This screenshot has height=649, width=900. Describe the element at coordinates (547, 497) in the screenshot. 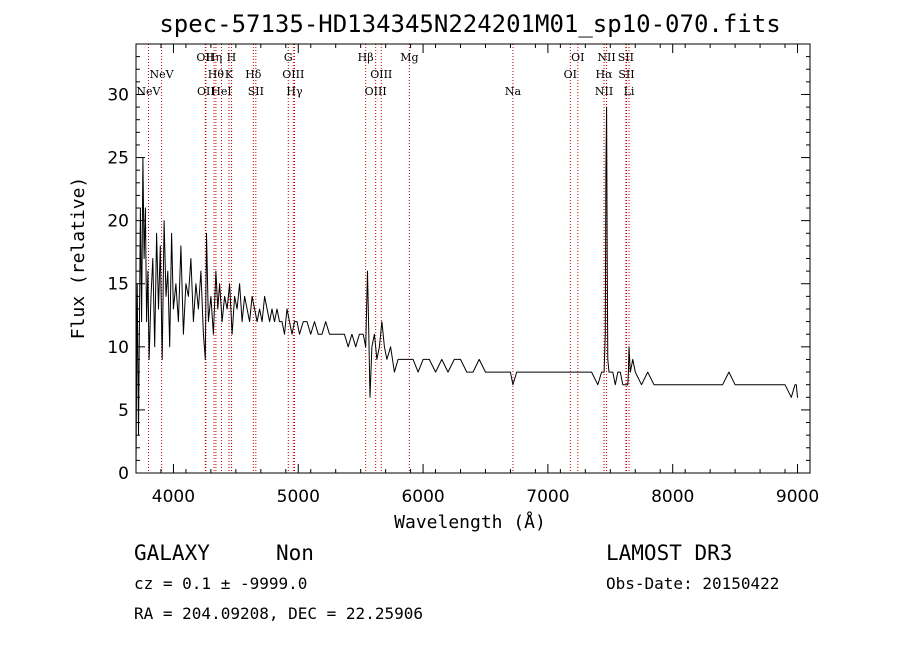

I see `x-tick-label: 7000` at that location.